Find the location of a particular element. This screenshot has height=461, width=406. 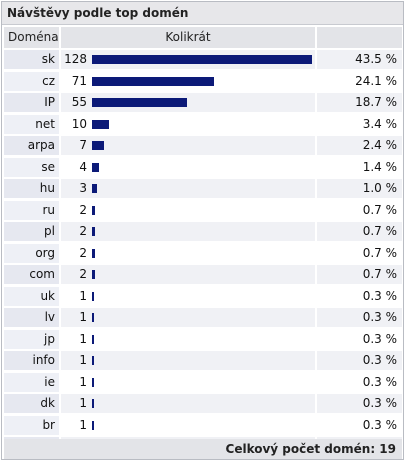

panel-title: Návštěvy podle top domén is located at coordinates (202, 13).